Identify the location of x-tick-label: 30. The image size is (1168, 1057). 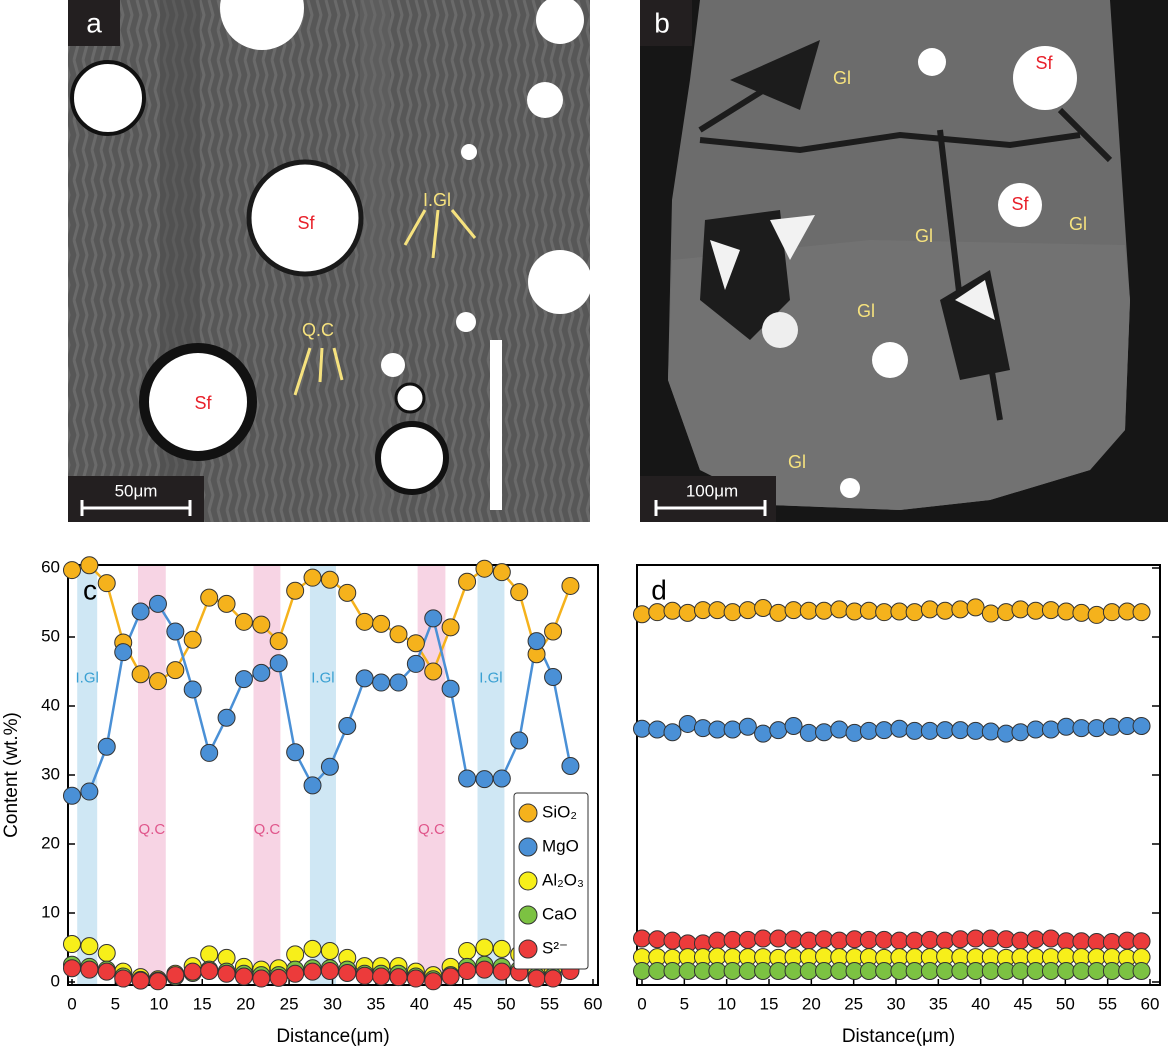
(332, 1003).